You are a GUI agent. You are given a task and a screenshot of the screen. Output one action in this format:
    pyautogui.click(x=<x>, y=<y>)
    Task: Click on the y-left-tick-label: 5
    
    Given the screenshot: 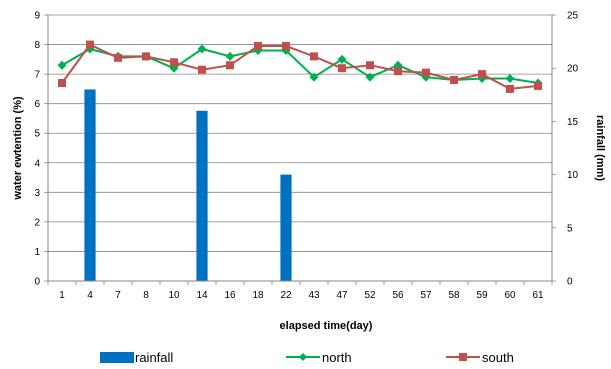 What is the action you would take?
    pyautogui.click(x=37, y=134)
    